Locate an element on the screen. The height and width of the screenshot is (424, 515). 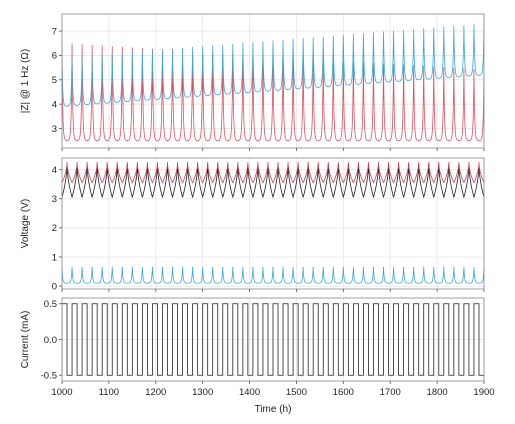
voltage-y-tick-label: 3 is located at coordinates (54, 199).